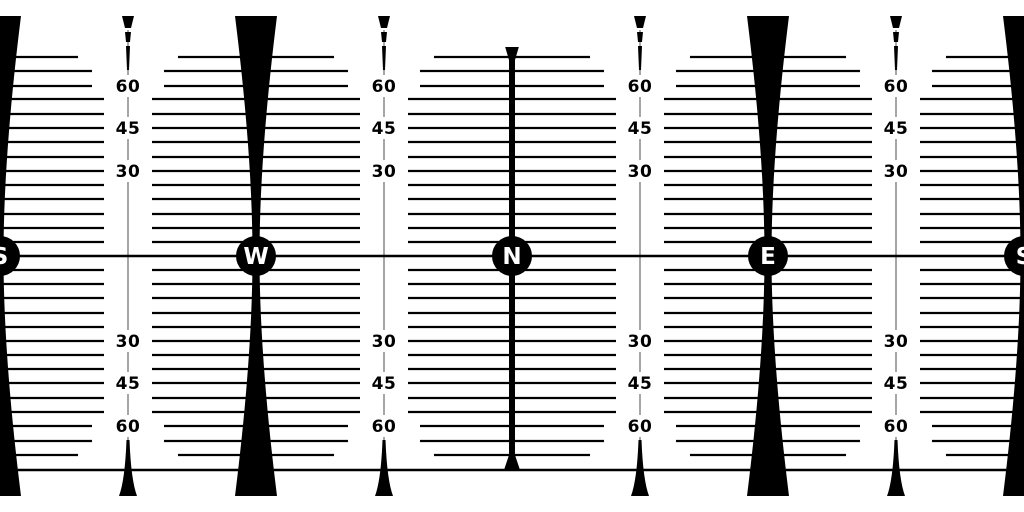  I want to click on south-meridian-right, so click(1013, 256).